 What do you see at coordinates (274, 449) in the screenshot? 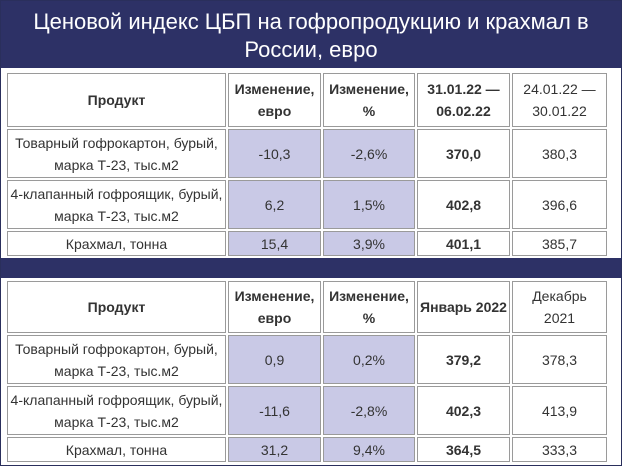
I see `change-eur-value: 31,2` at bounding box center [274, 449].